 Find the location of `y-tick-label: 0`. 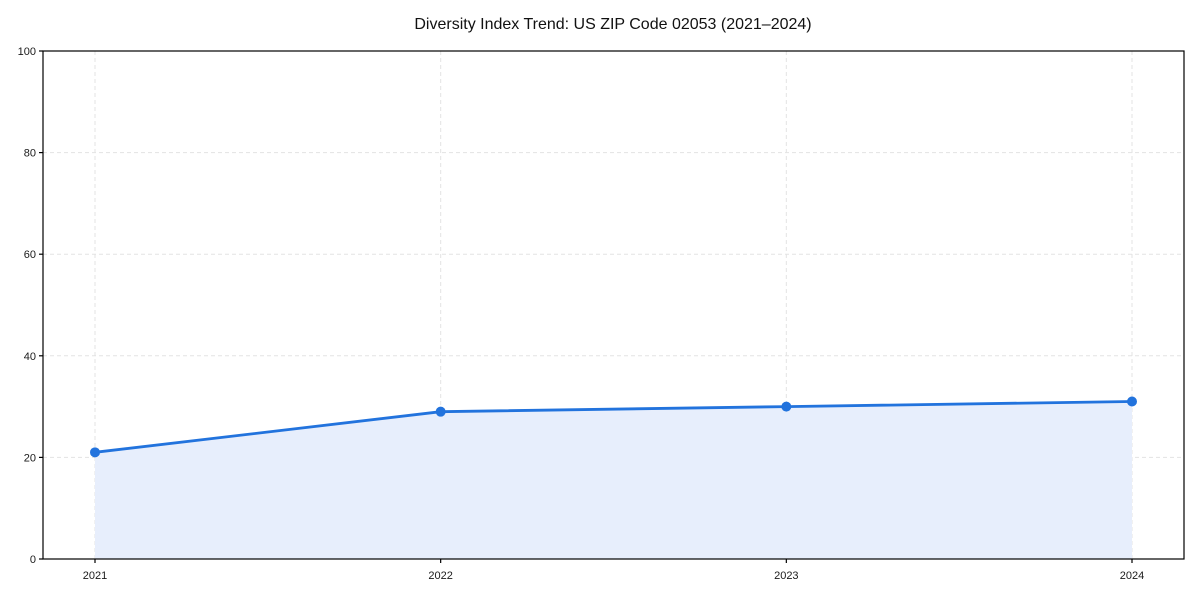

y-tick-label: 0 is located at coordinates (33, 560).